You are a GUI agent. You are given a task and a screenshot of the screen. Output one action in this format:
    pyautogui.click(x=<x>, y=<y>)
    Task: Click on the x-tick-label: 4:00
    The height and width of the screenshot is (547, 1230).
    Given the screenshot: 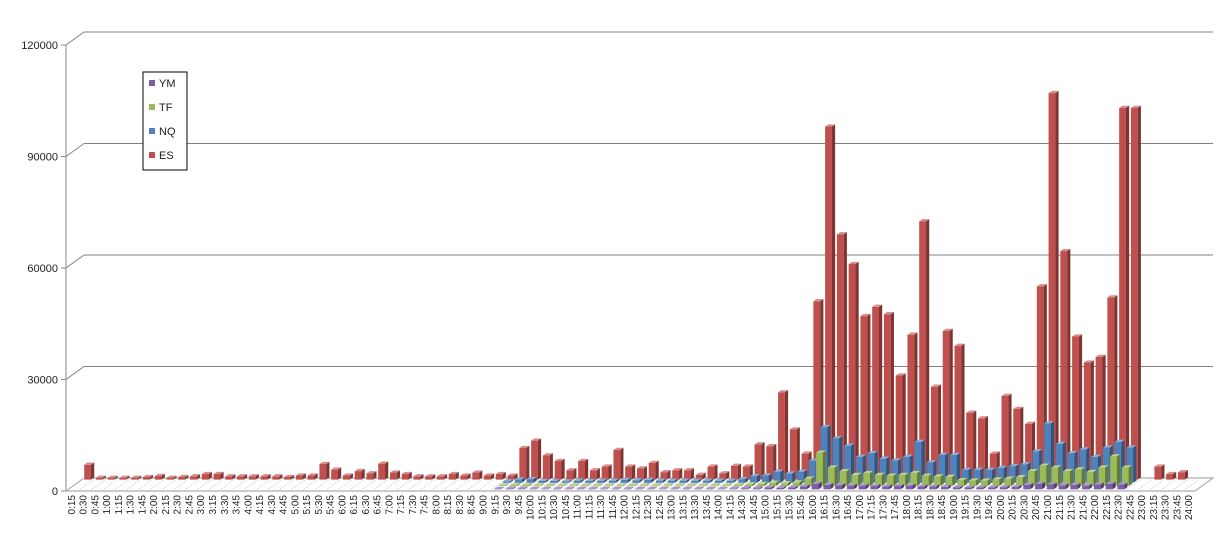 What is the action you would take?
    pyautogui.click(x=248, y=505)
    